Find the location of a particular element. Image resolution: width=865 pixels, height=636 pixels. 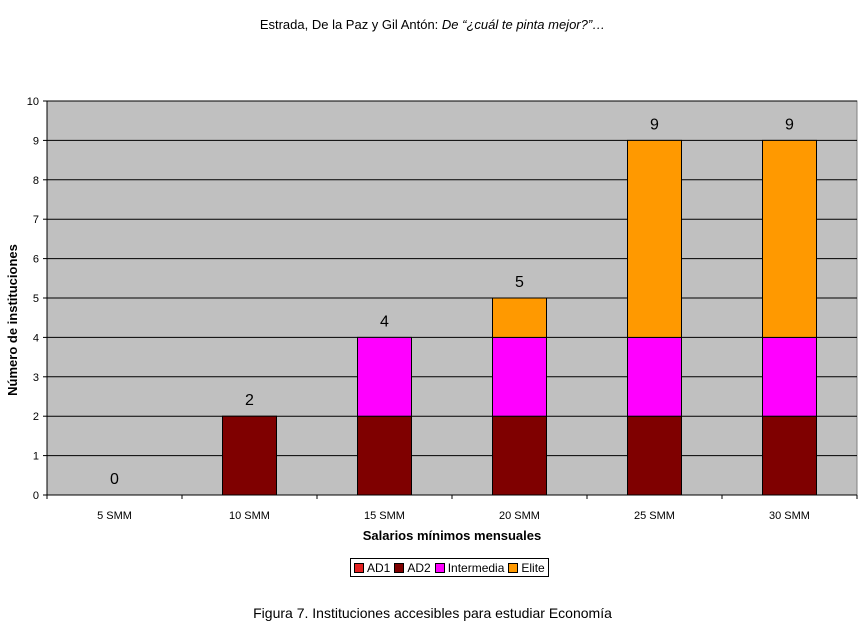

x-tick-label: 10 SMM is located at coordinates (249, 516).